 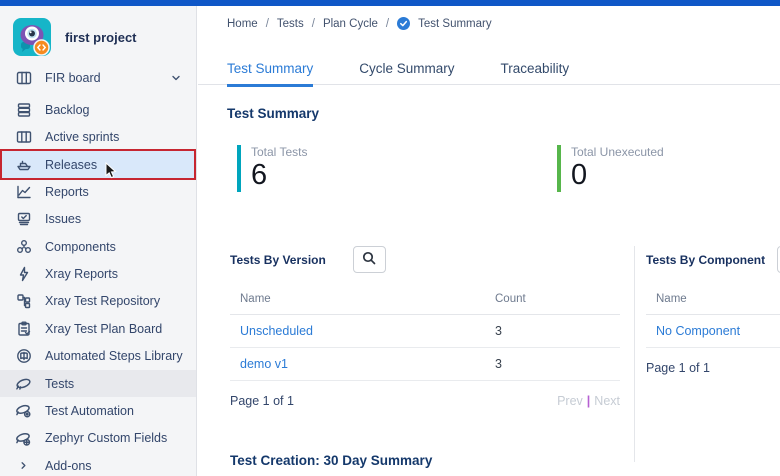 What do you see at coordinates (259, 175) in the screenshot?
I see `stat-value: 6` at bounding box center [259, 175].